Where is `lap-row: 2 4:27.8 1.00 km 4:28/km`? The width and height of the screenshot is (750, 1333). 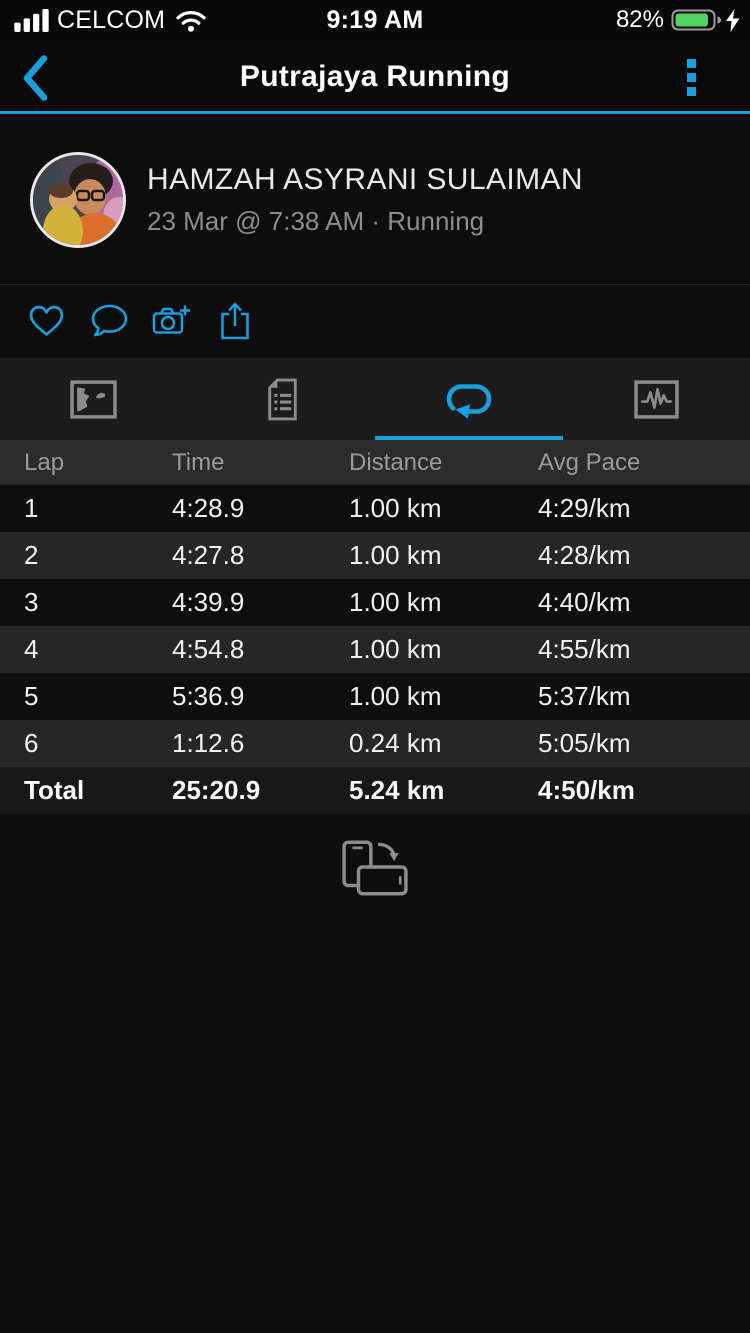
lap-row: 2 4:27.8 1.00 km 4:28/km is located at coordinates (375, 555).